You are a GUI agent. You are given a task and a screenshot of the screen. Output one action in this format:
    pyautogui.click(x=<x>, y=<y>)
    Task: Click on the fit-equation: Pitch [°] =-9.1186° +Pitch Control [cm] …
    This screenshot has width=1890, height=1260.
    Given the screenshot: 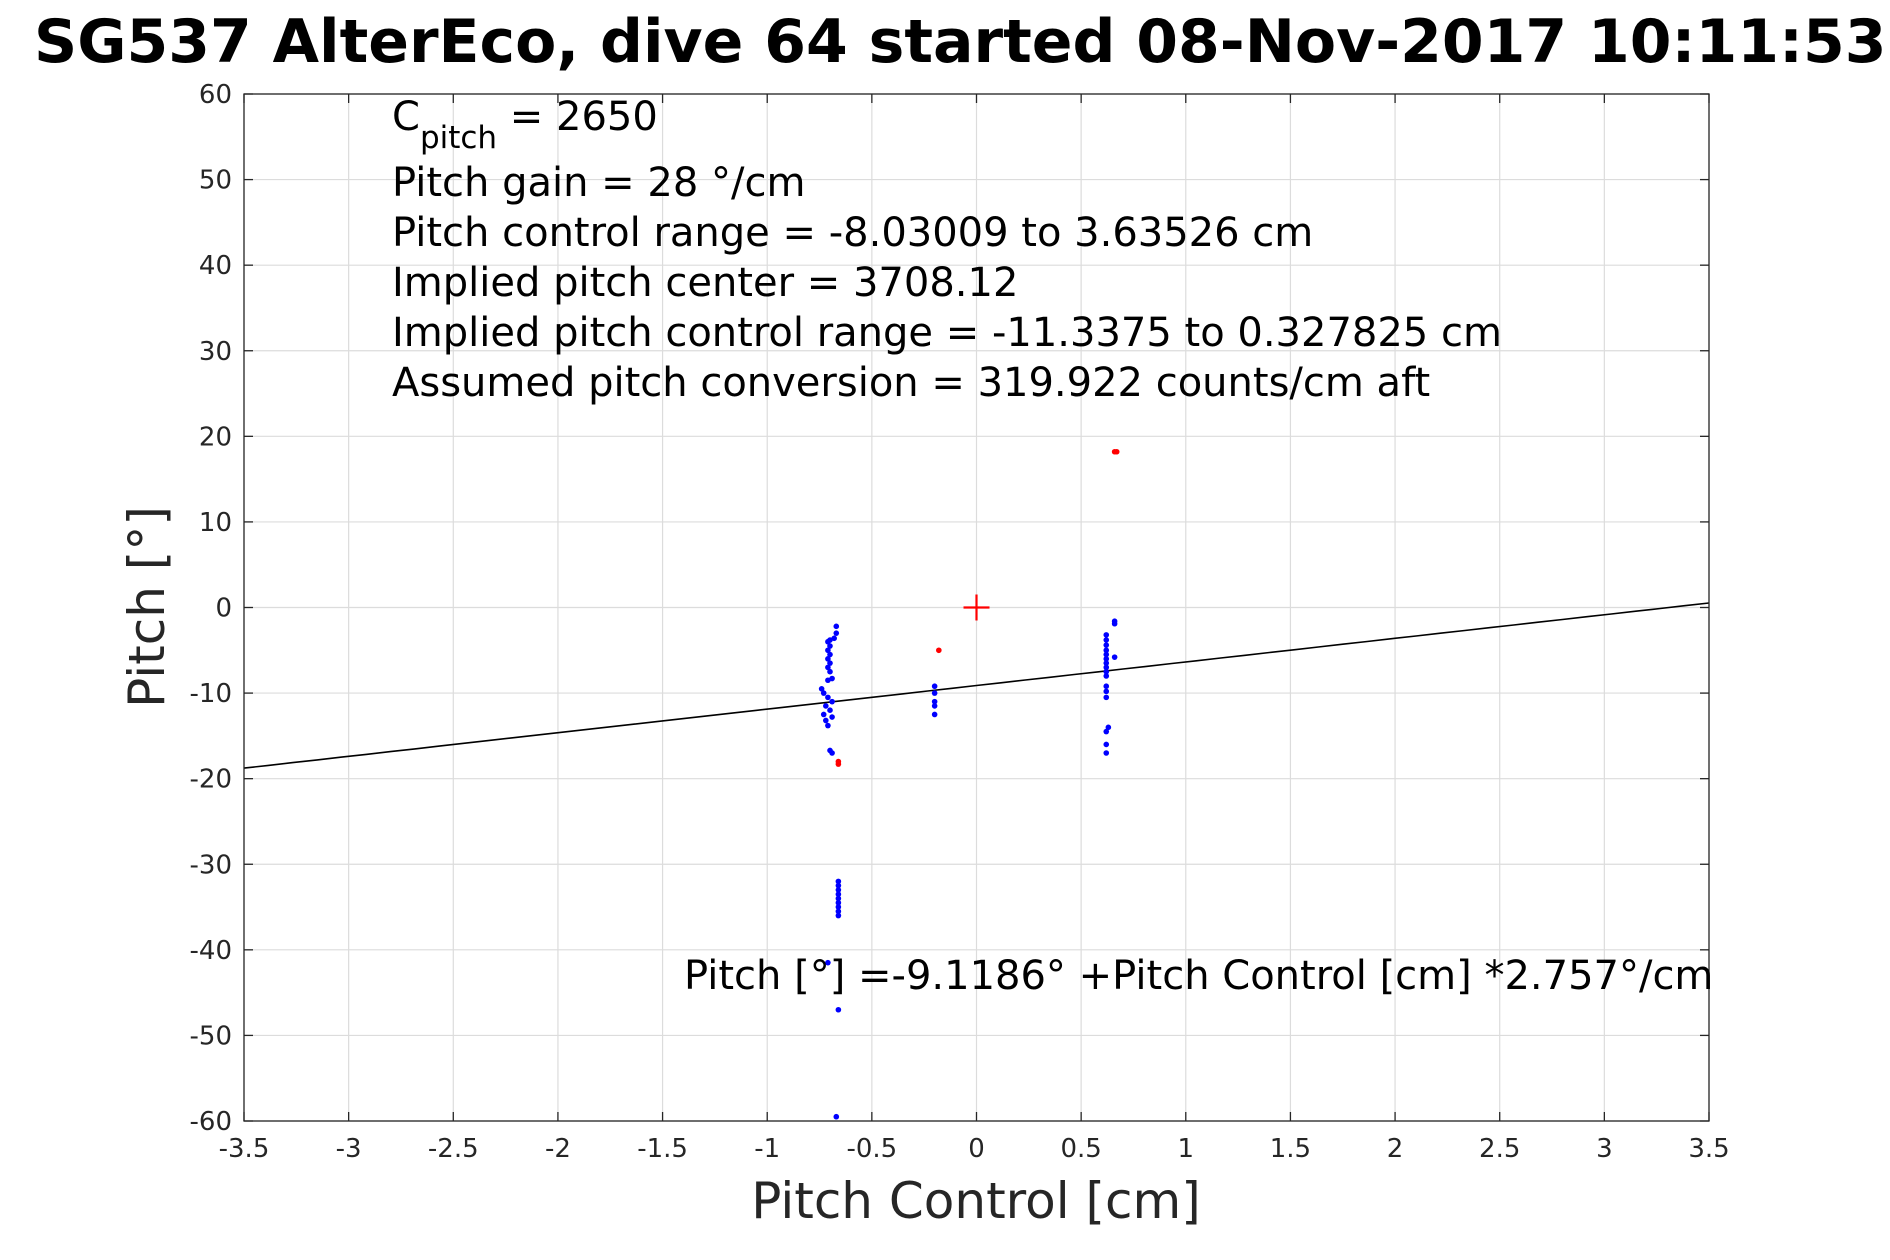 What is the action you would take?
    pyautogui.click(x=1198, y=976)
    